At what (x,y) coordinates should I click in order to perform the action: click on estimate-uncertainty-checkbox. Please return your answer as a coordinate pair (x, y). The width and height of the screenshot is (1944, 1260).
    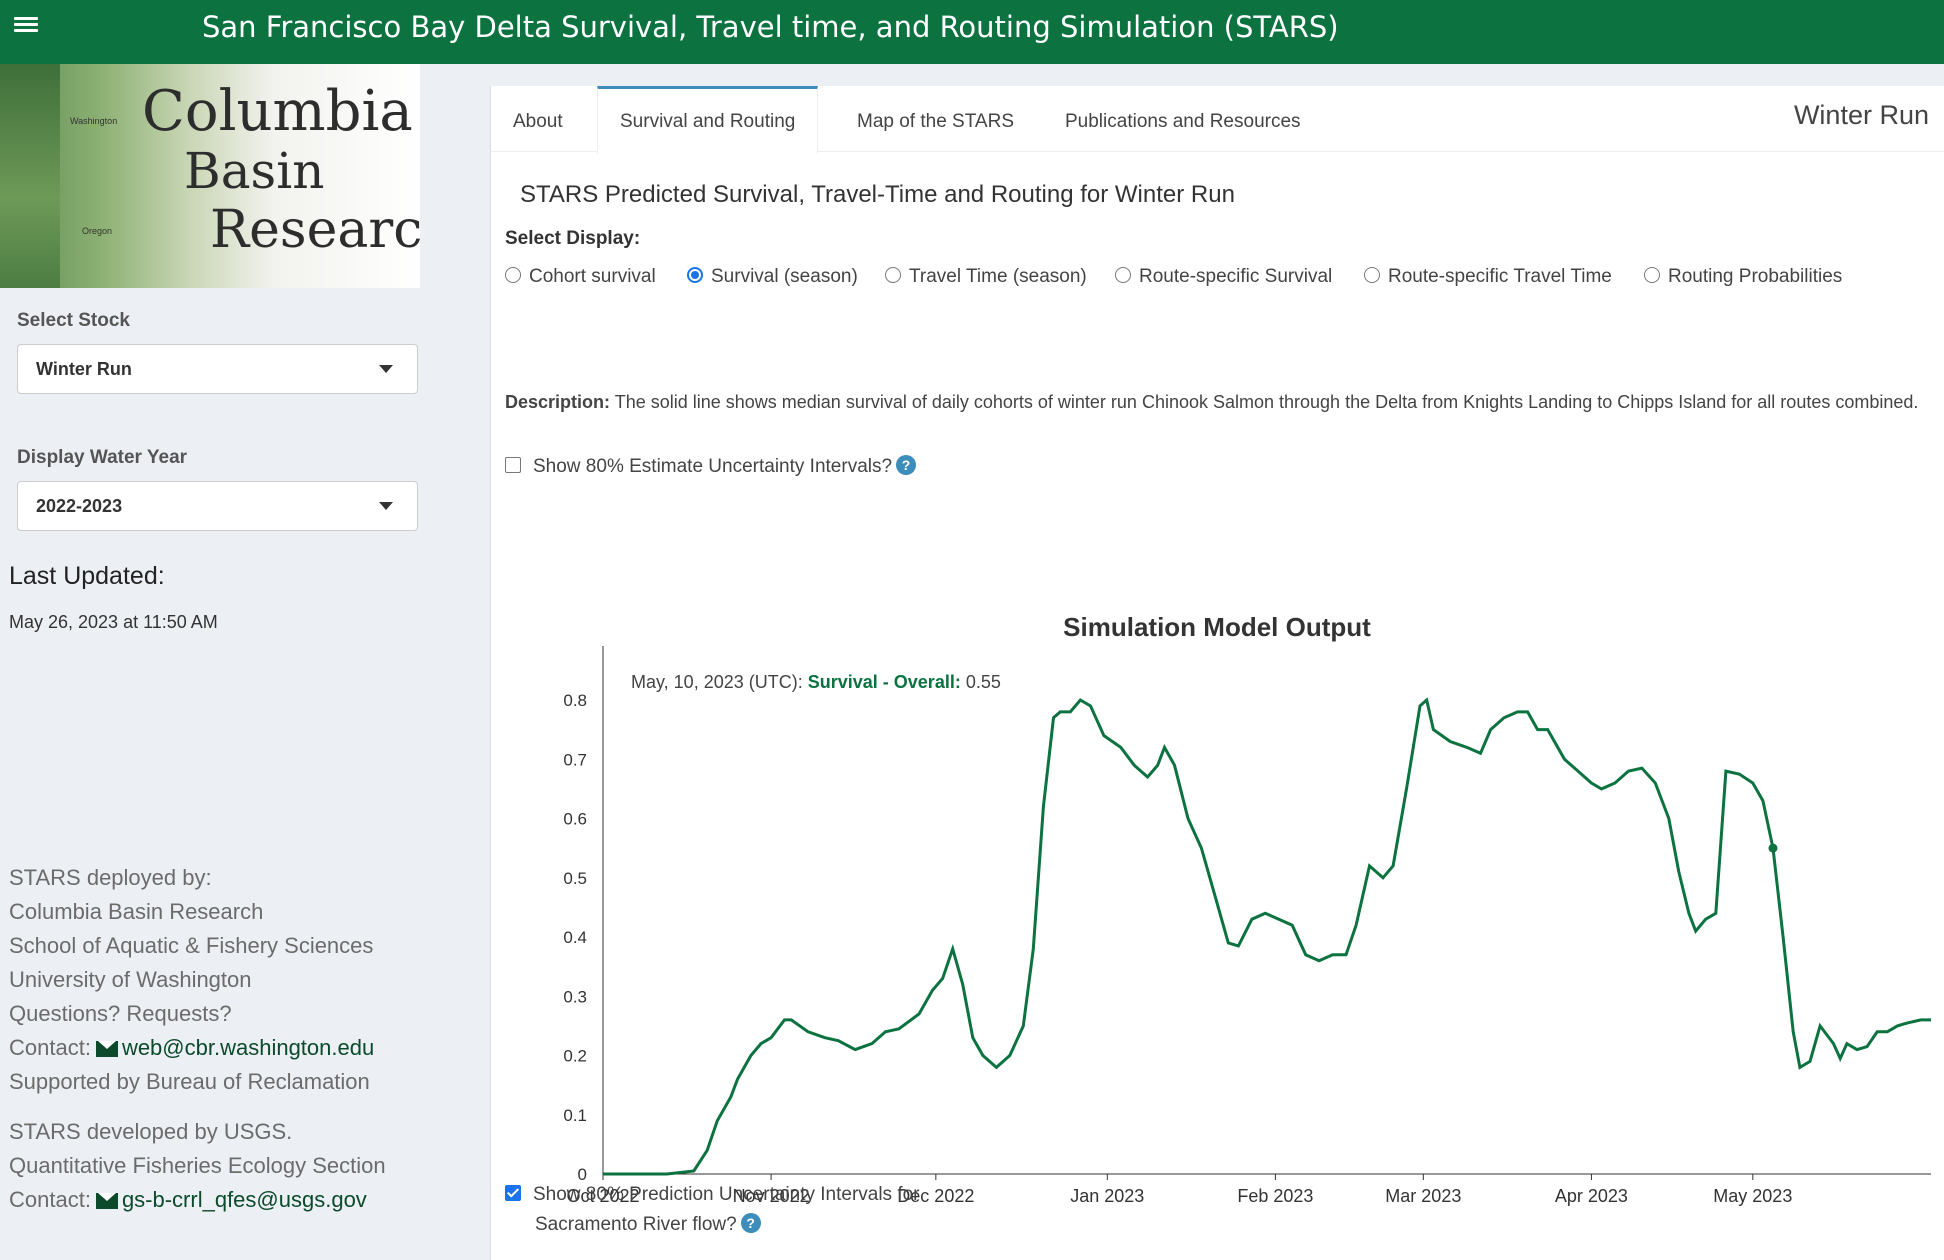
    Looking at the image, I should click on (513, 464).